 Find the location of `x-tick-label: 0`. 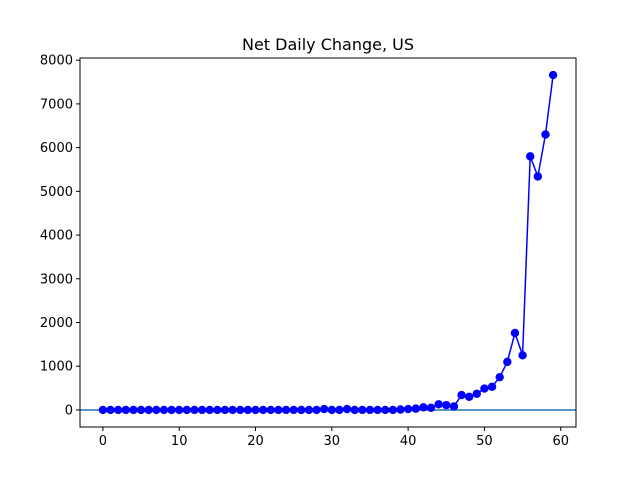

x-tick-label: 0 is located at coordinates (103, 441).